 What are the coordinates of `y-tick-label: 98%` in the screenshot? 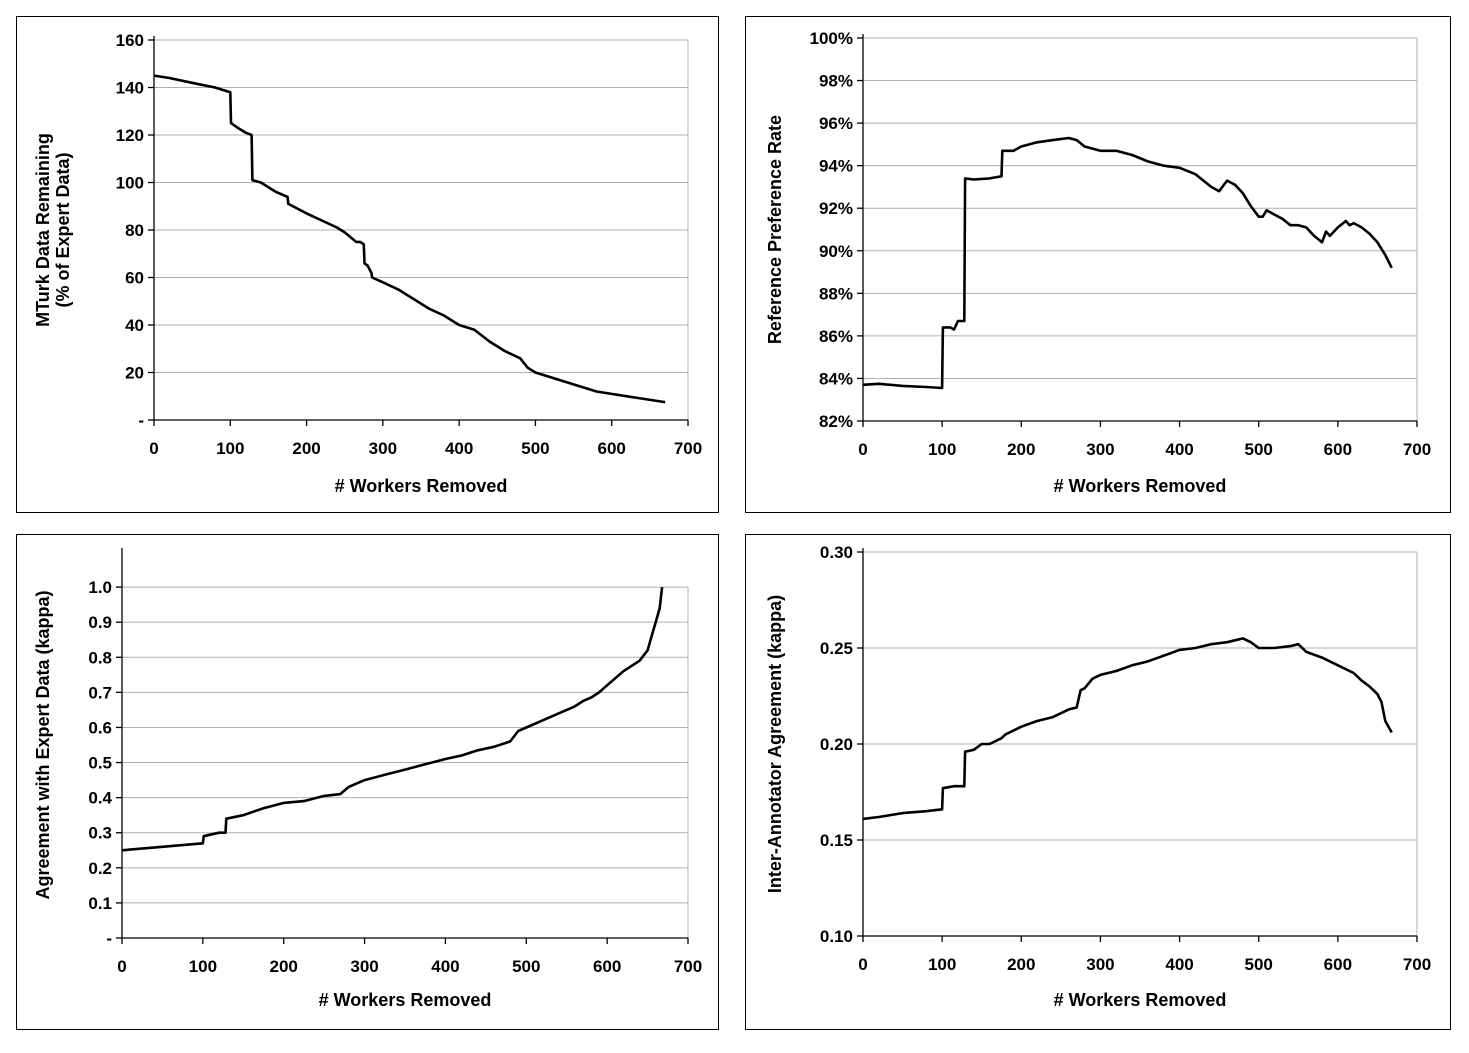 It's located at (836, 81).